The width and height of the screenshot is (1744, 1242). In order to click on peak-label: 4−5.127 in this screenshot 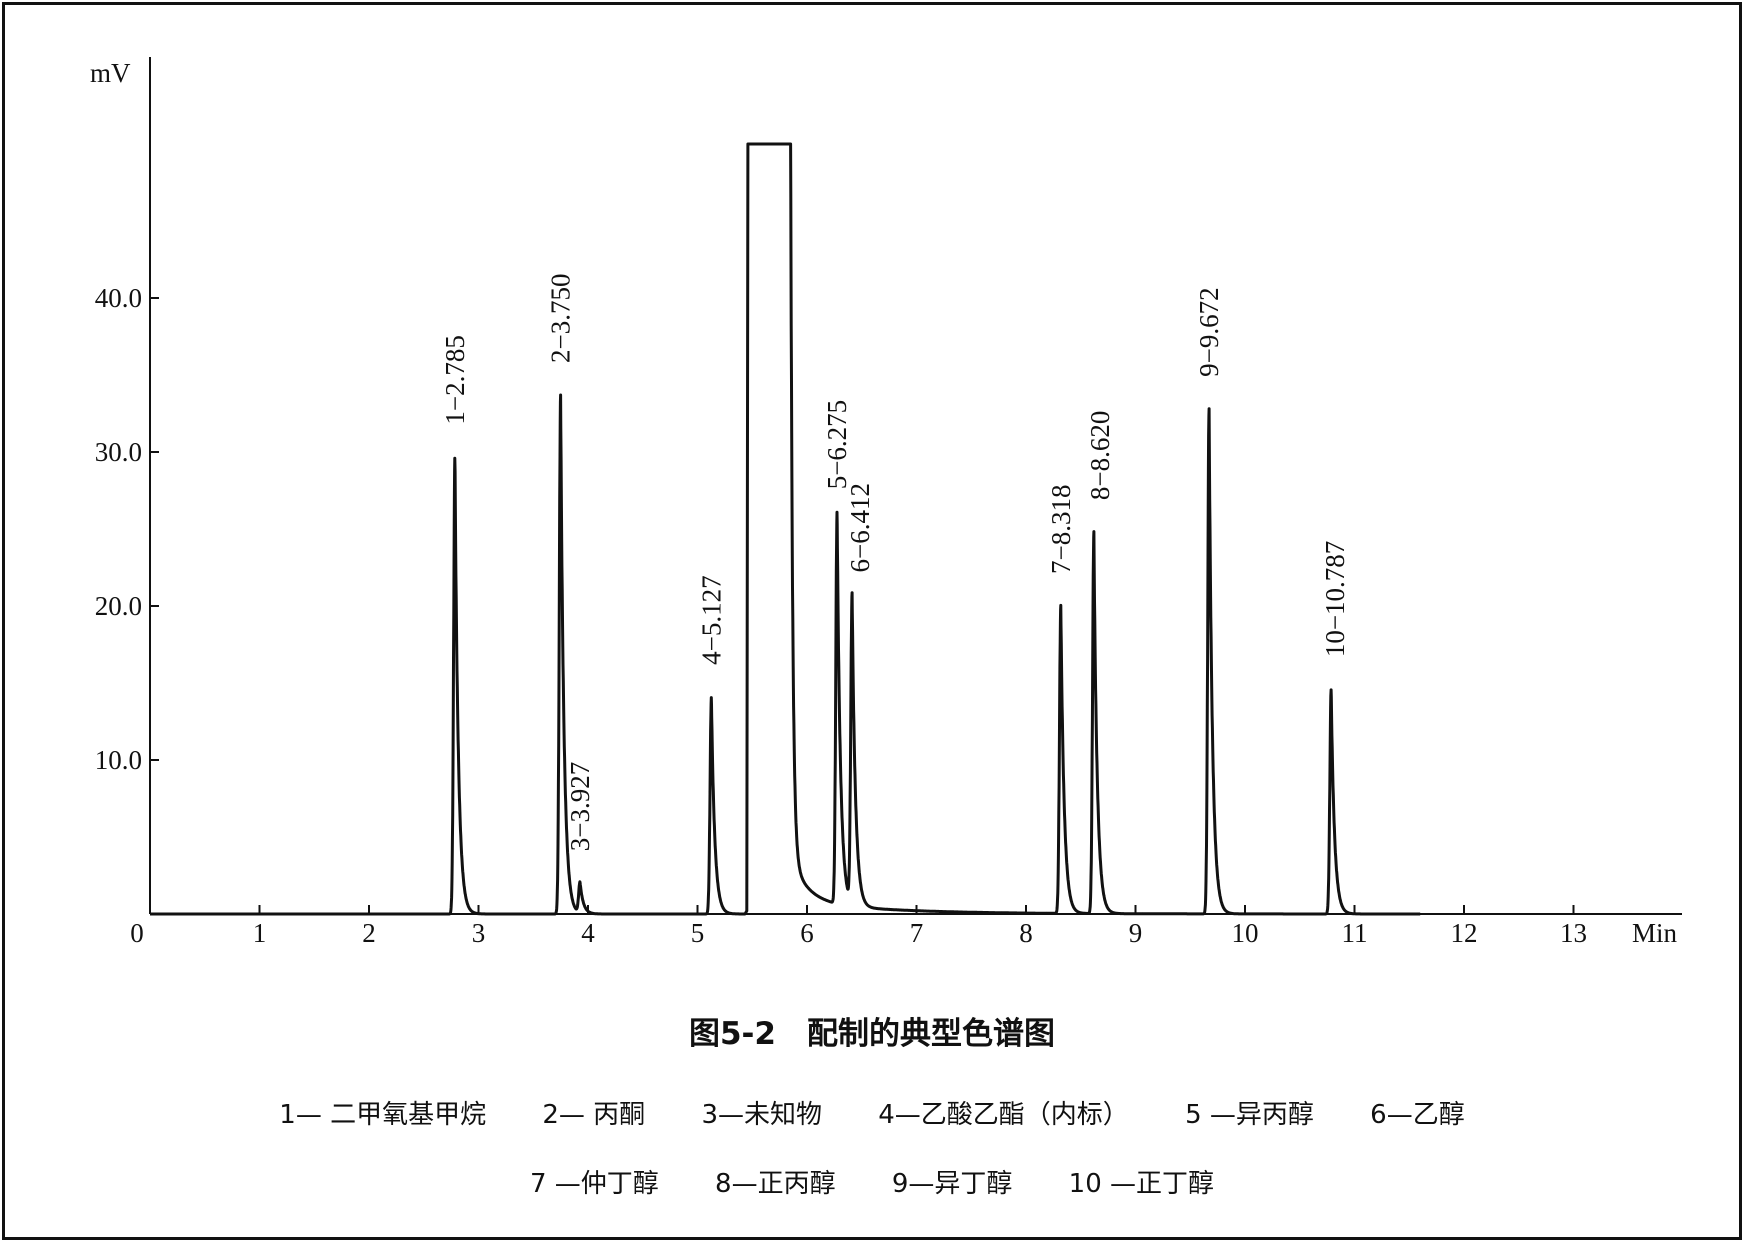, I will do `click(711, 619)`.